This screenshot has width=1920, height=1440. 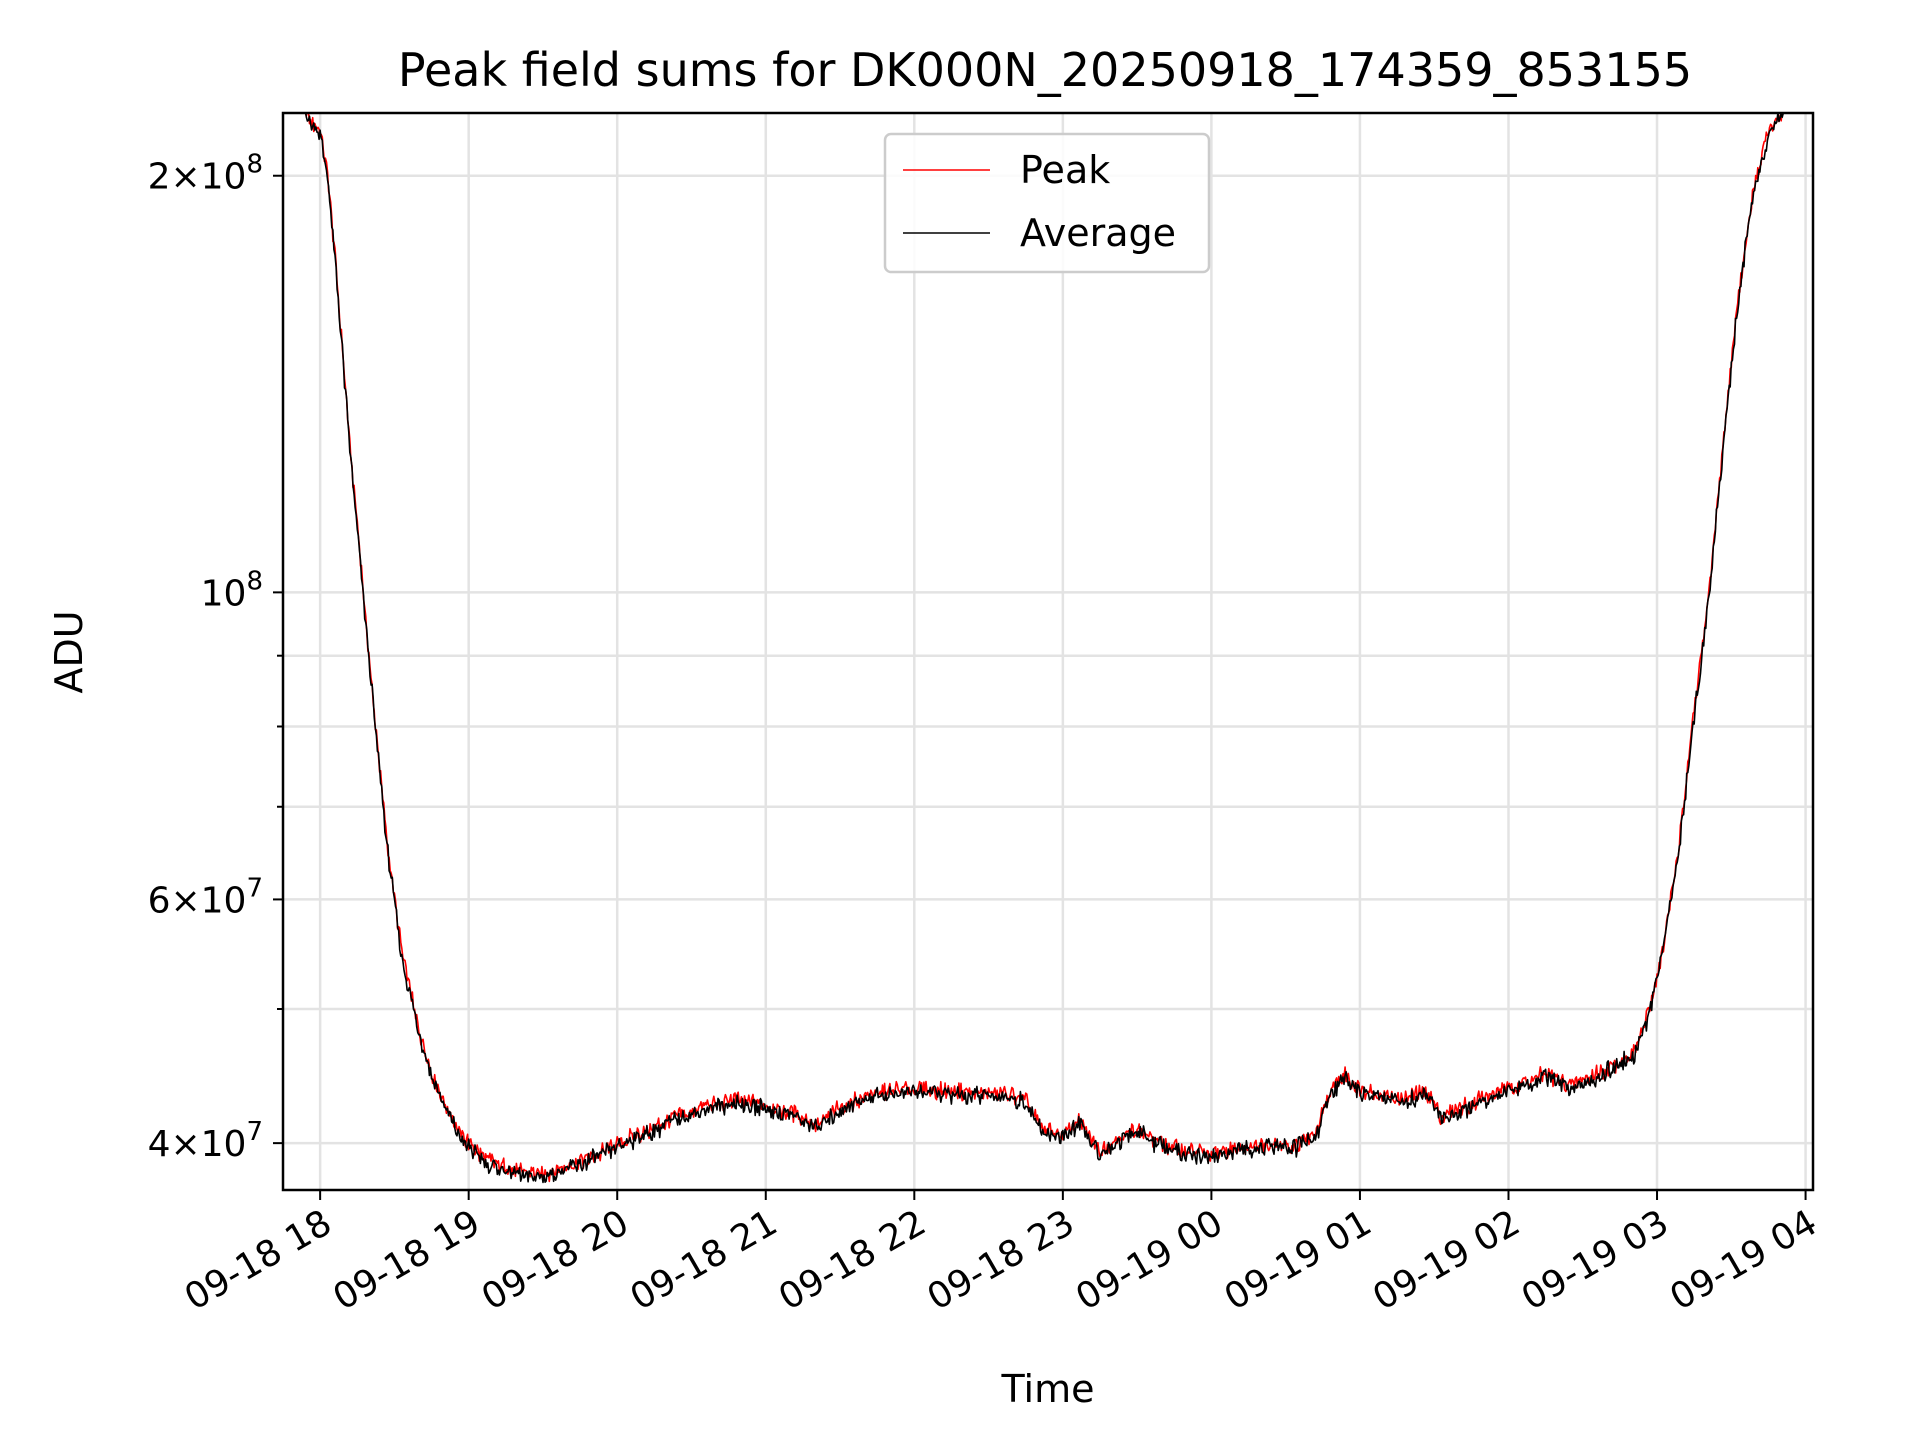 I want to click on y-tick-mantissa: 6×10, so click(x=197, y=900).